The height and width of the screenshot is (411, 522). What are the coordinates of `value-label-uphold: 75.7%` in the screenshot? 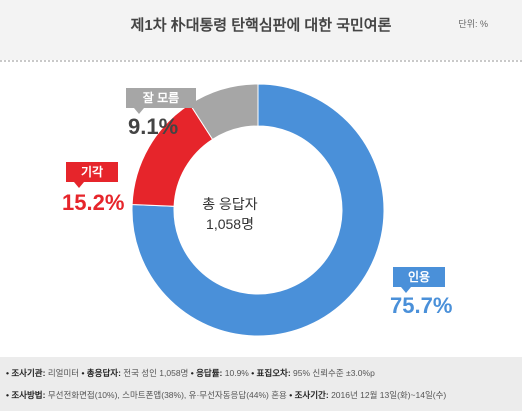 It's located at (421, 305).